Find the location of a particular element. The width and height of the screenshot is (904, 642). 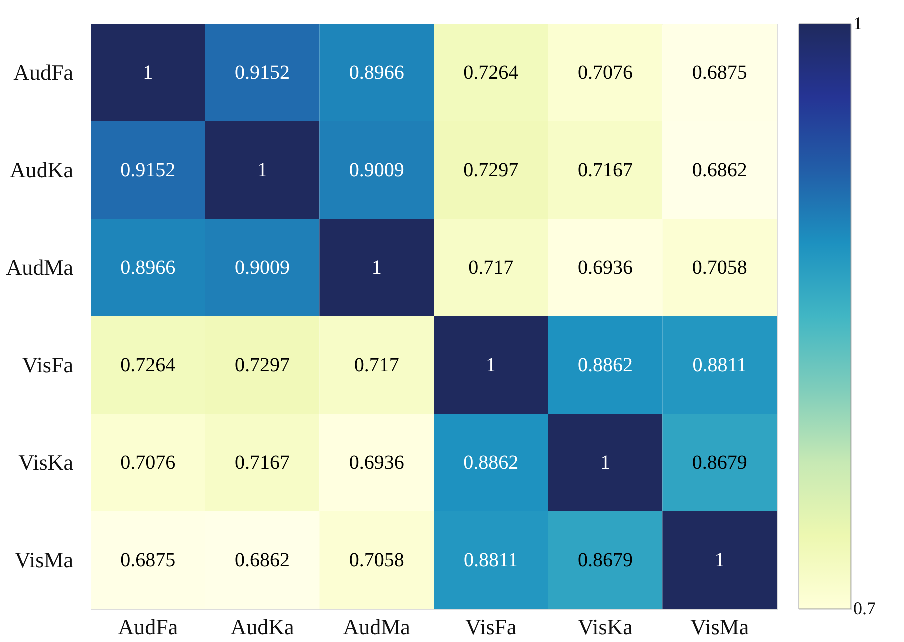

x-tick-label: VisKa is located at coordinates (606, 627).